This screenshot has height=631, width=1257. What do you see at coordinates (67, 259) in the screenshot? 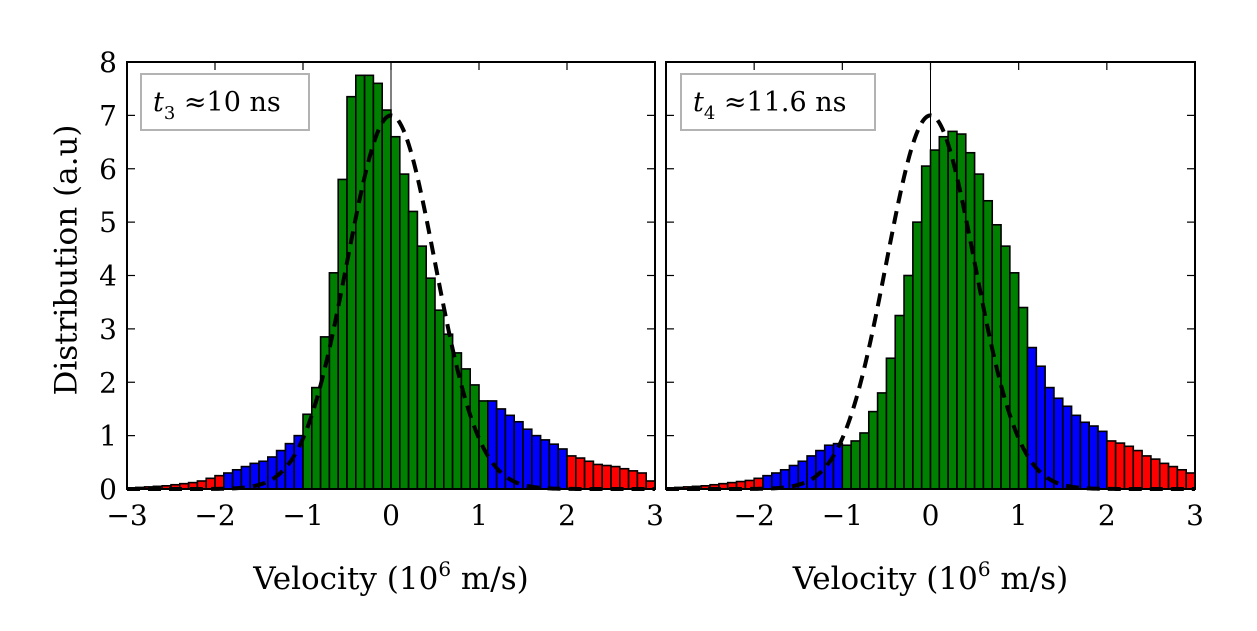
I see `y-axis-label: Distribution (a.u)` at bounding box center [67, 259].